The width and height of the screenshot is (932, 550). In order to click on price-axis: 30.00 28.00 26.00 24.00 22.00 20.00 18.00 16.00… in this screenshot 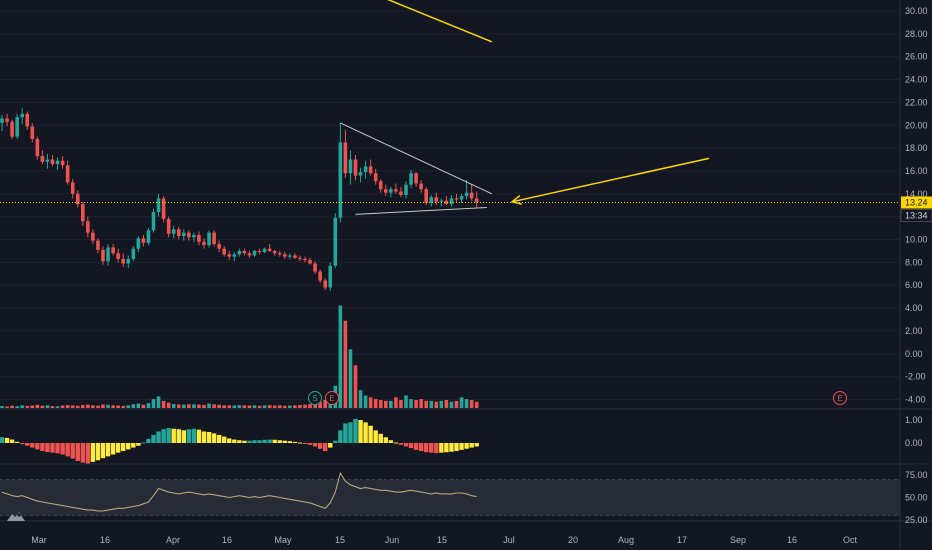, I will do `click(916, 205)`.